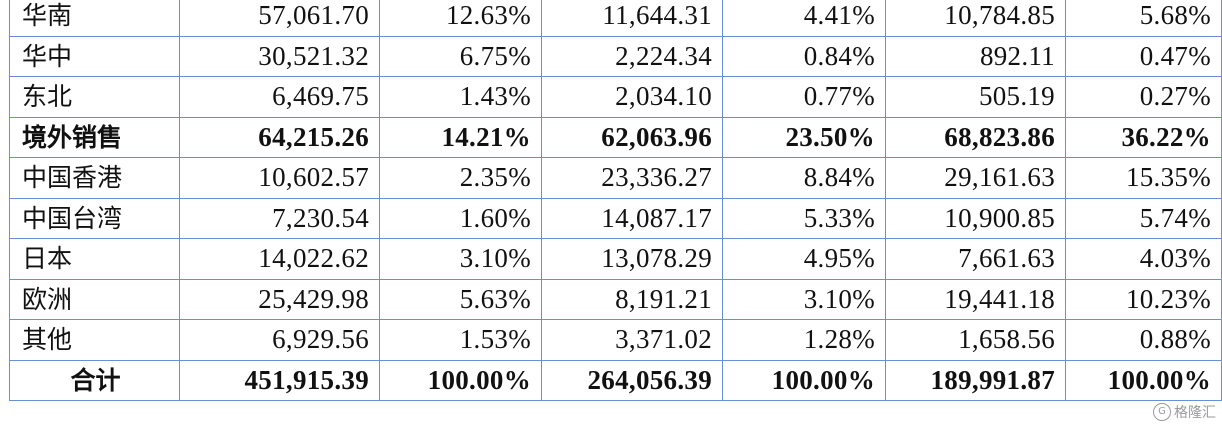  I want to click on share-cell: 5.74%, so click(1143, 218).